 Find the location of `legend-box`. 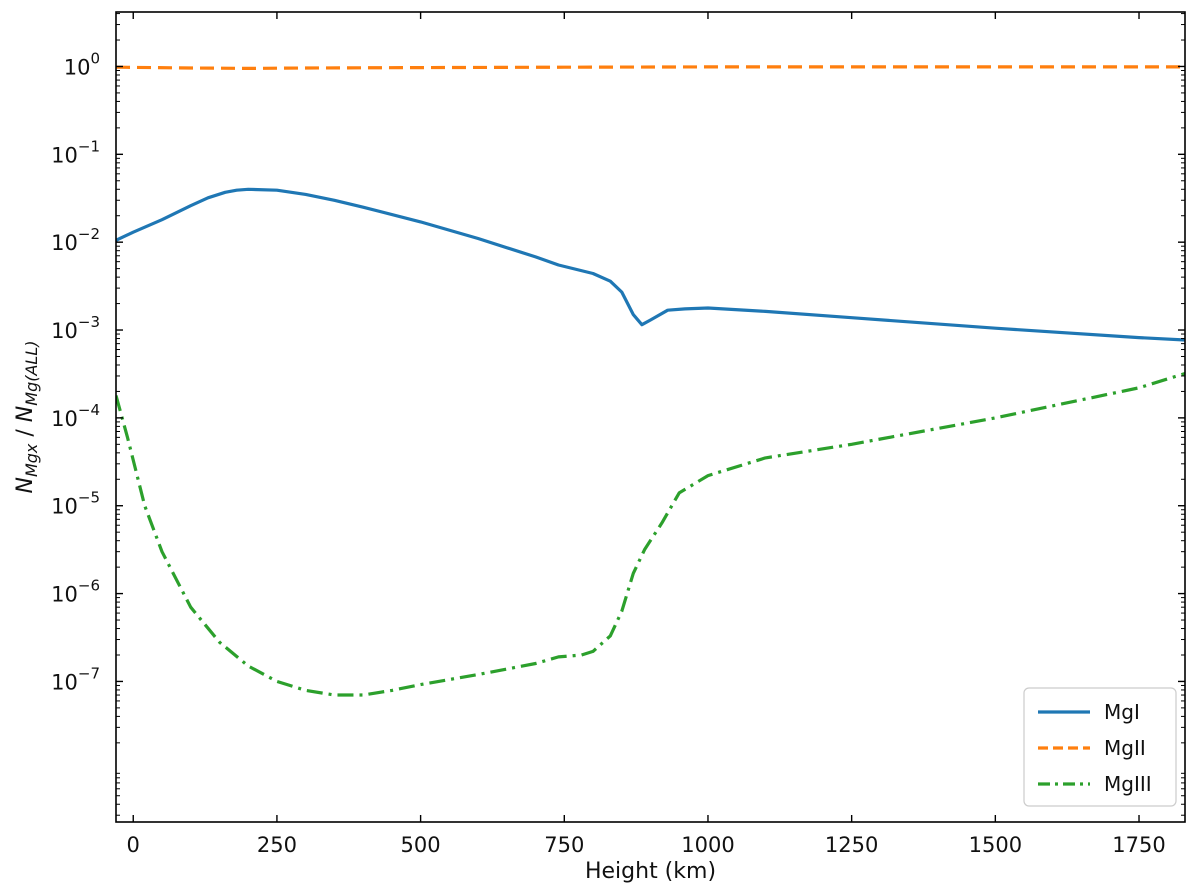

legend-box is located at coordinates (1100, 747).